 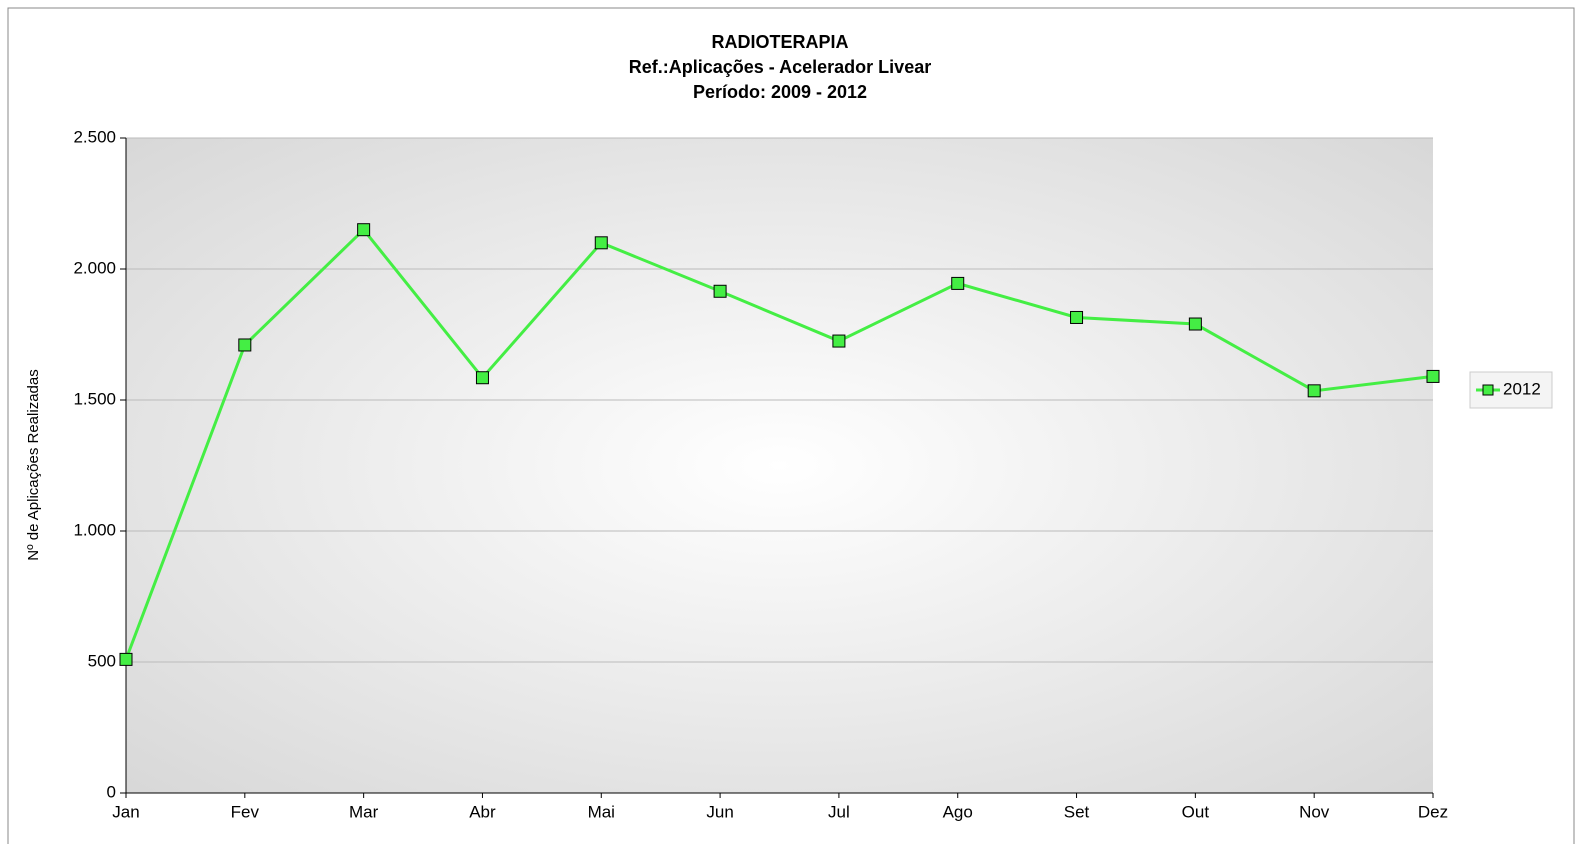 What do you see at coordinates (1196, 811) in the screenshot?
I see `x-tick-label: Out` at bounding box center [1196, 811].